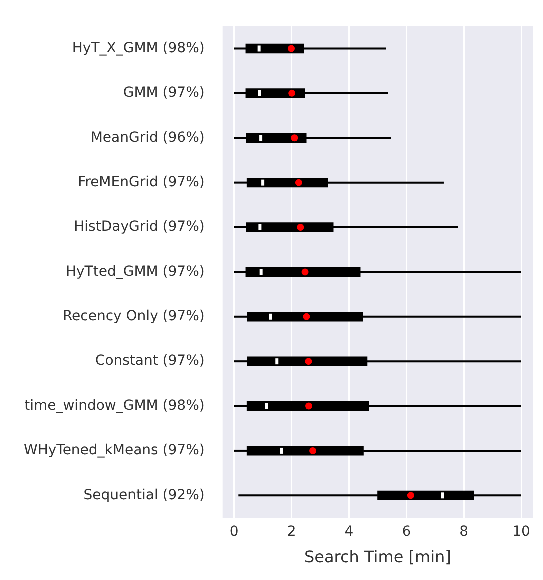 This screenshot has width=543, height=580. What do you see at coordinates (114, 450) in the screenshot?
I see `y-tick-label: WHyTened_kMeans (97%)` at bounding box center [114, 450].